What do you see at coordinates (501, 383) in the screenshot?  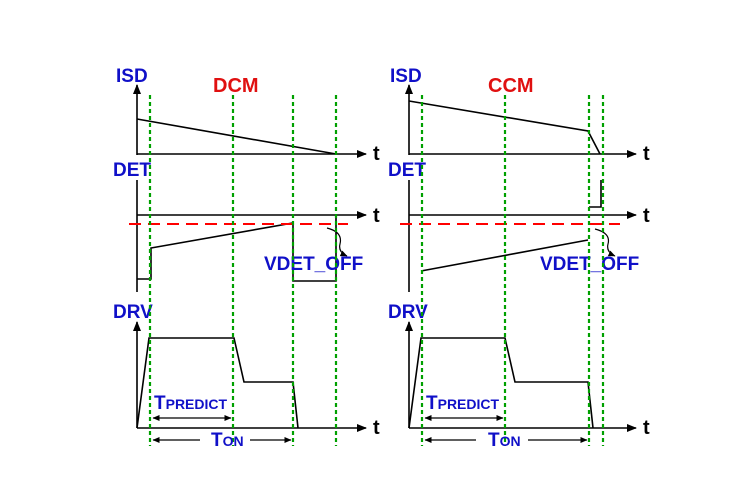 I see `ccm-drv-waveform` at bounding box center [501, 383].